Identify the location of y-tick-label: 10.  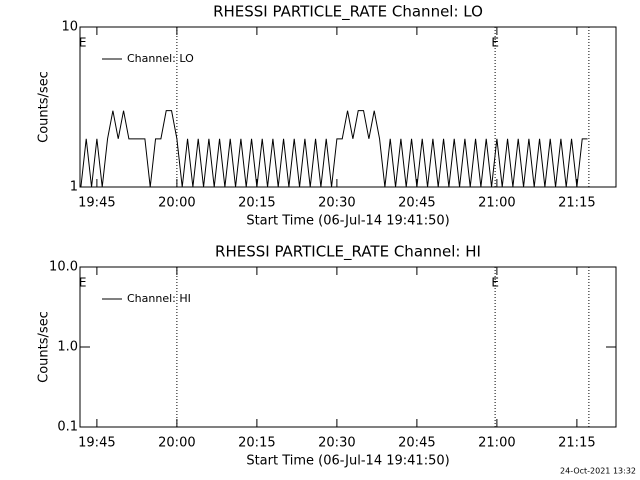
(69, 27).